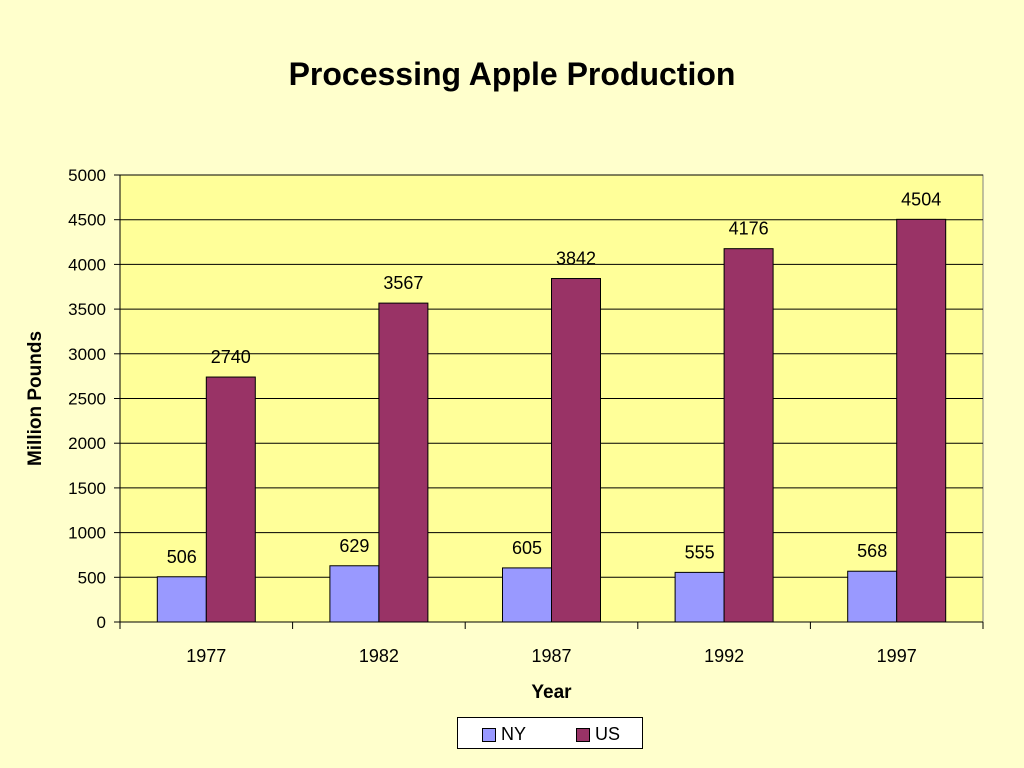  Describe the element at coordinates (206, 656) in the screenshot. I see `x-tick-label: 1977` at that location.